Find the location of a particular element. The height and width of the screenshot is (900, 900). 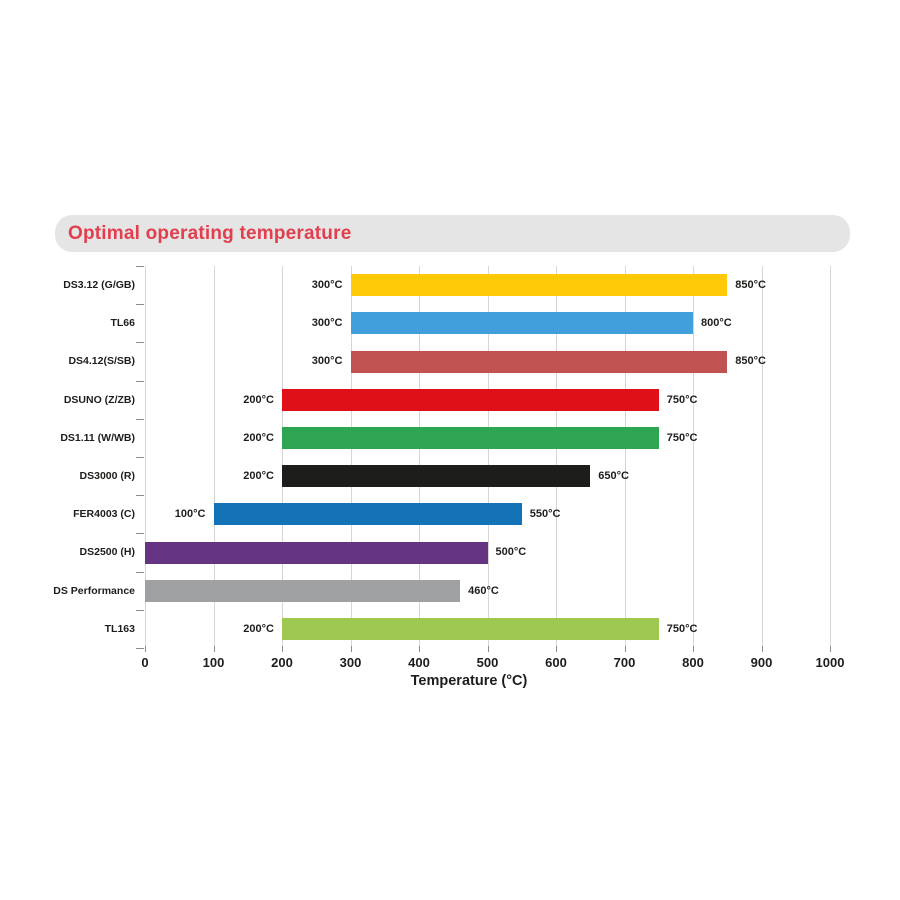

x-axis-tick-label: 800 is located at coordinates (693, 662).